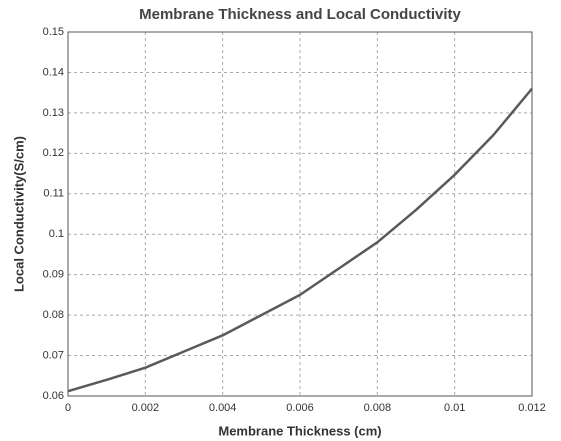  What do you see at coordinates (223, 408) in the screenshot?
I see `x-tick-label: 0.004` at bounding box center [223, 408].